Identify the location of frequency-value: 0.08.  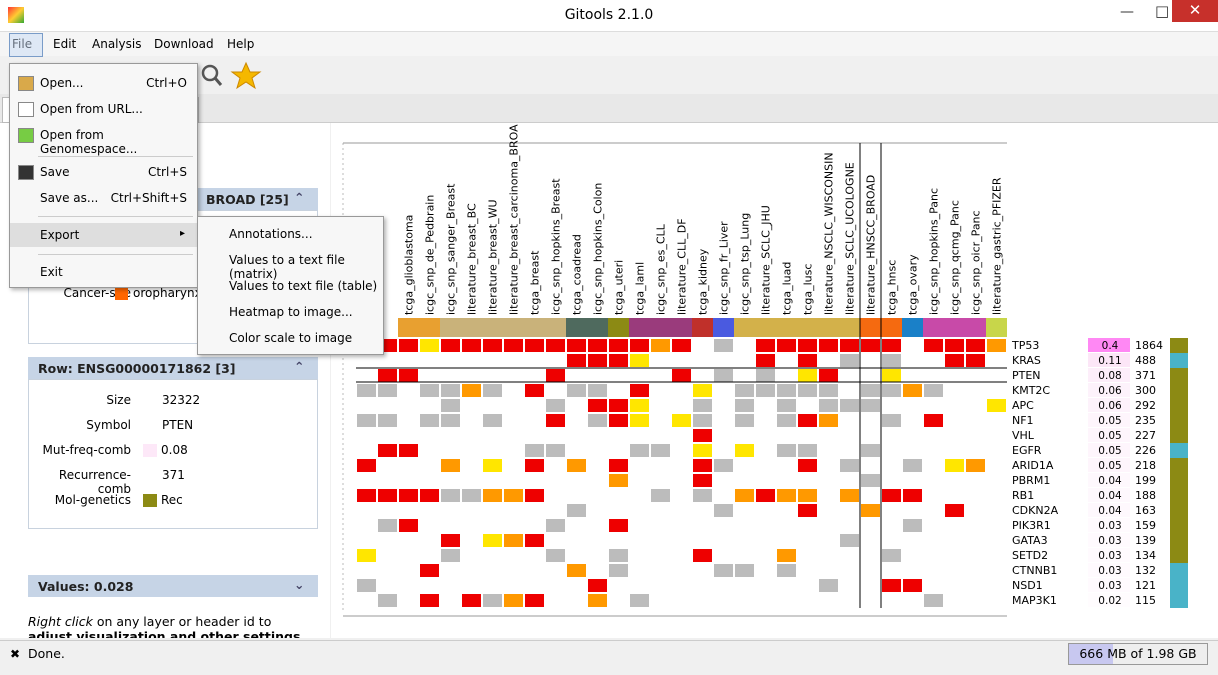
(1109, 376).